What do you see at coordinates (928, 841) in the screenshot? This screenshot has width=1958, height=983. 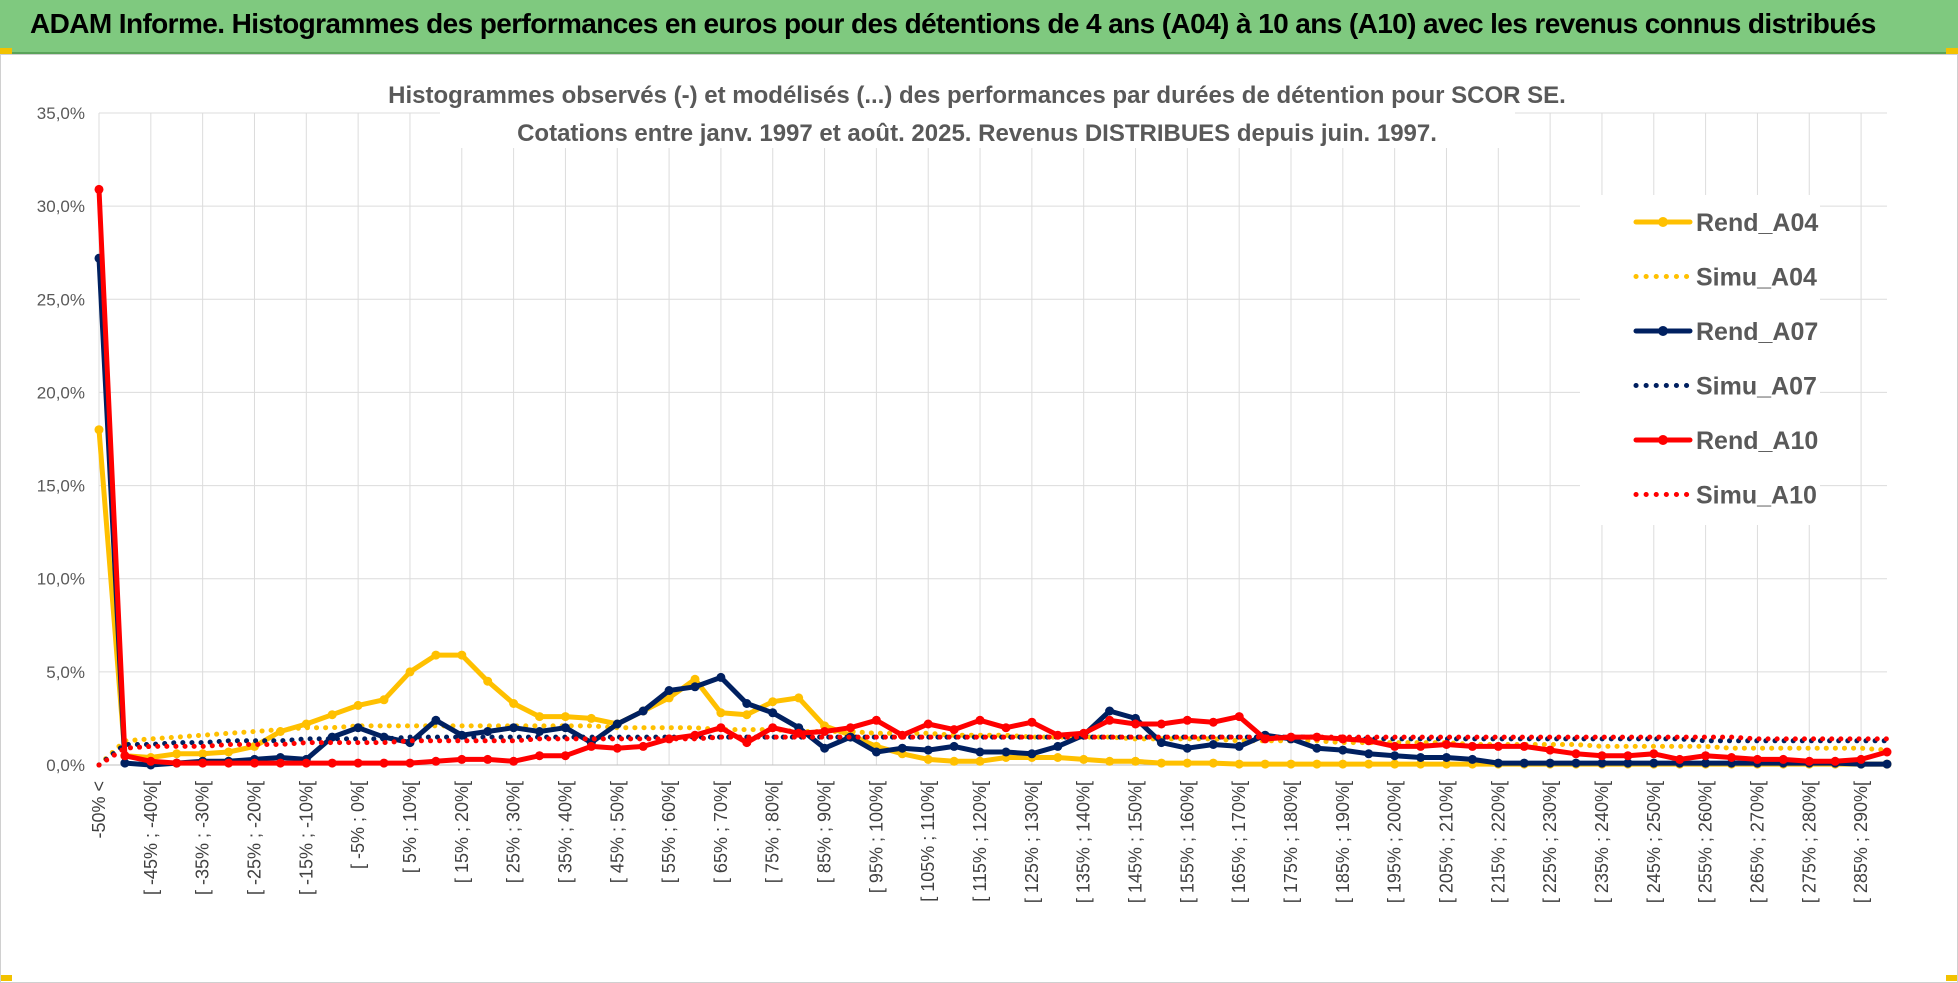 I see `x-tick-label: [ 105% ; 110%[` at bounding box center [928, 841].